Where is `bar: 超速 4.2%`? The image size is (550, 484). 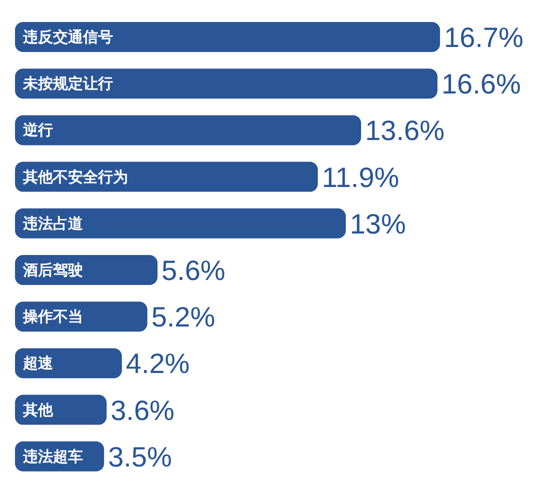
bar: 超速 4.2% is located at coordinates (102, 364).